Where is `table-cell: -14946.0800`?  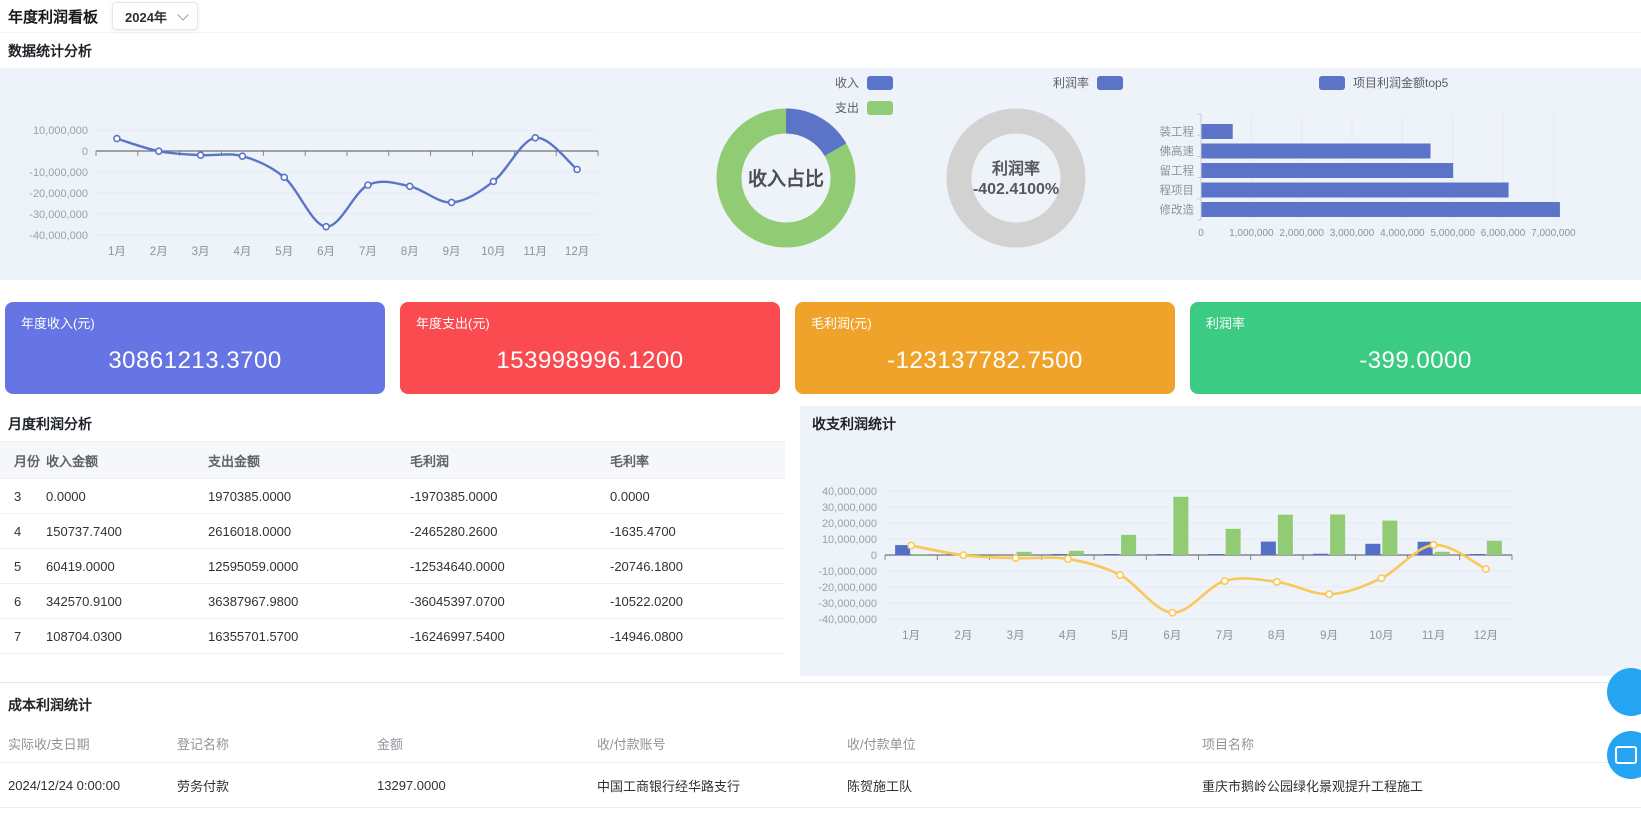
table-cell: -14946.0800 is located at coordinates (697, 636).